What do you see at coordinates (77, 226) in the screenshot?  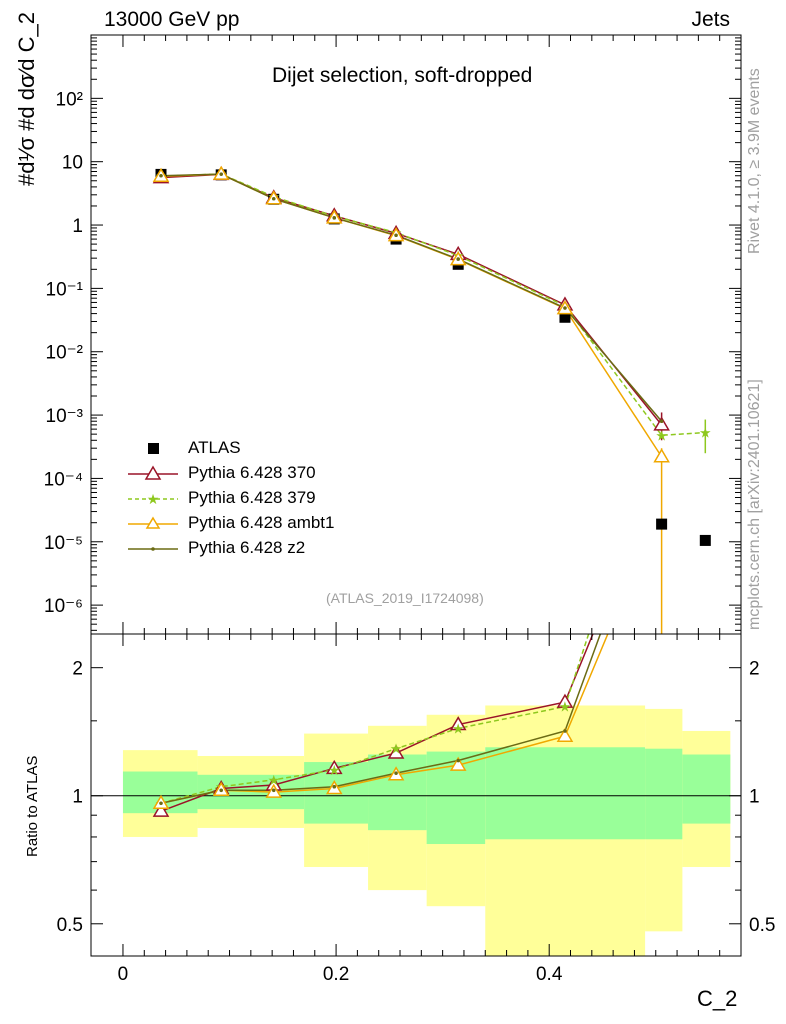 I see `main-y-tick-label: 1` at bounding box center [77, 226].